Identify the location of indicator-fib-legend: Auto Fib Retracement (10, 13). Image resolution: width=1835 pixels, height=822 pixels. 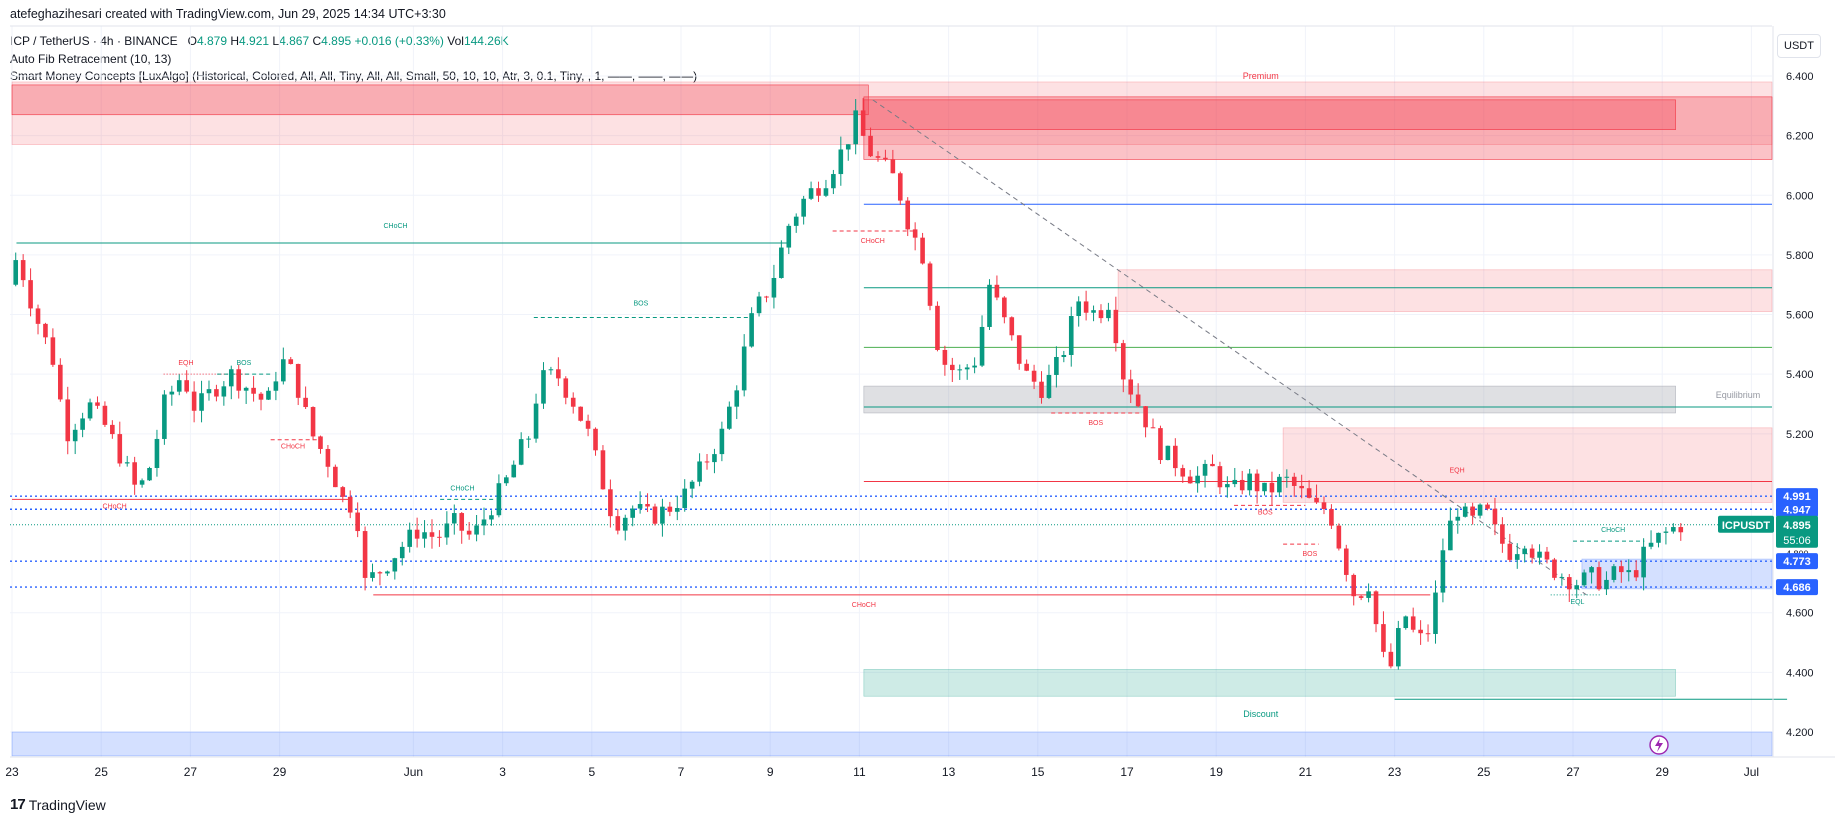
(91, 59).